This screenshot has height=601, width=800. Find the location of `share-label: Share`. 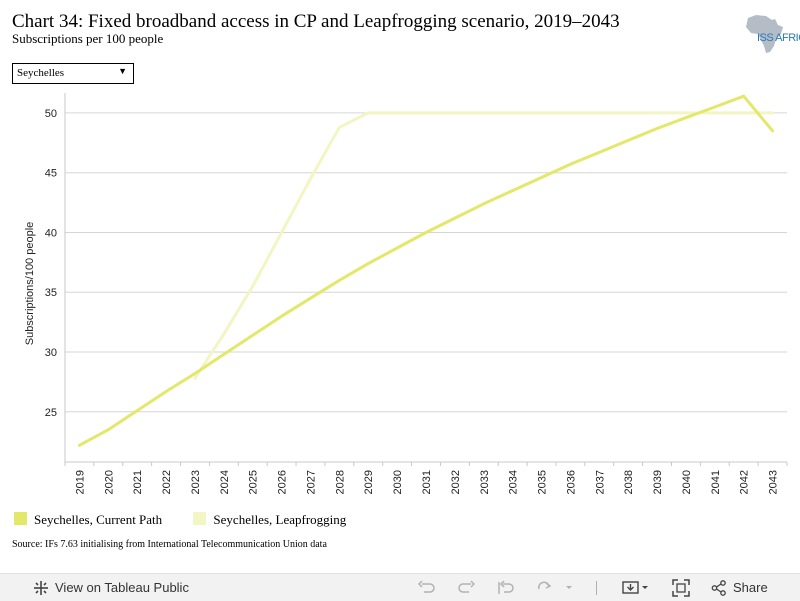

share-label: Share is located at coordinates (750, 587).